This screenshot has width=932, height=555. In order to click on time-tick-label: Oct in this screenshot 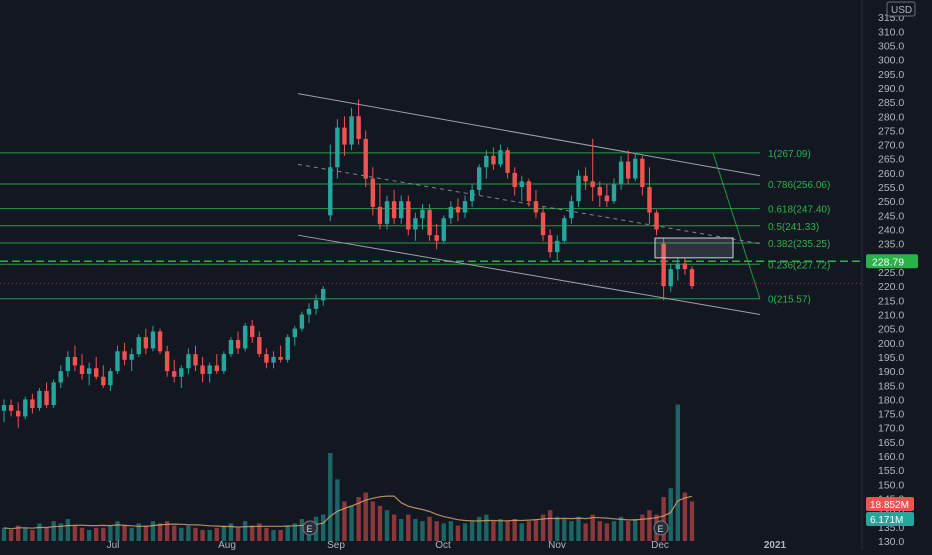, I will do `click(443, 545)`.